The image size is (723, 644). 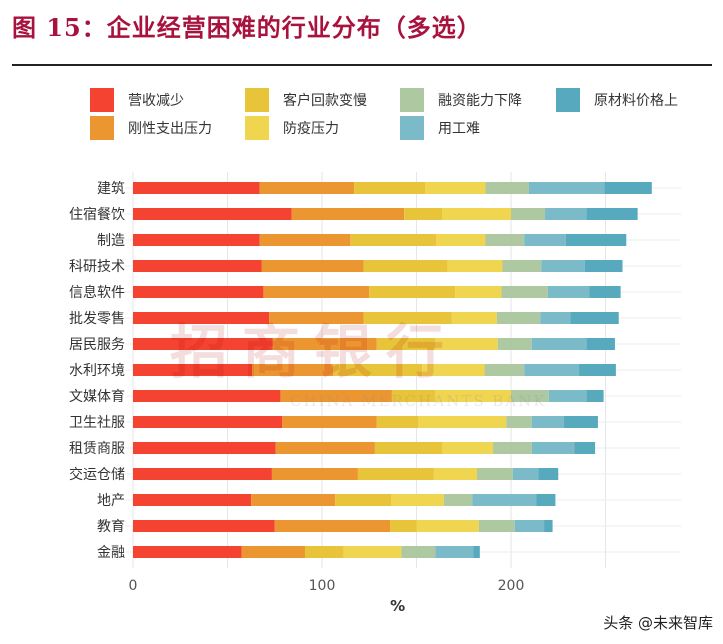 I want to click on legend-label: 刚性支出压力, so click(x=170, y=129).